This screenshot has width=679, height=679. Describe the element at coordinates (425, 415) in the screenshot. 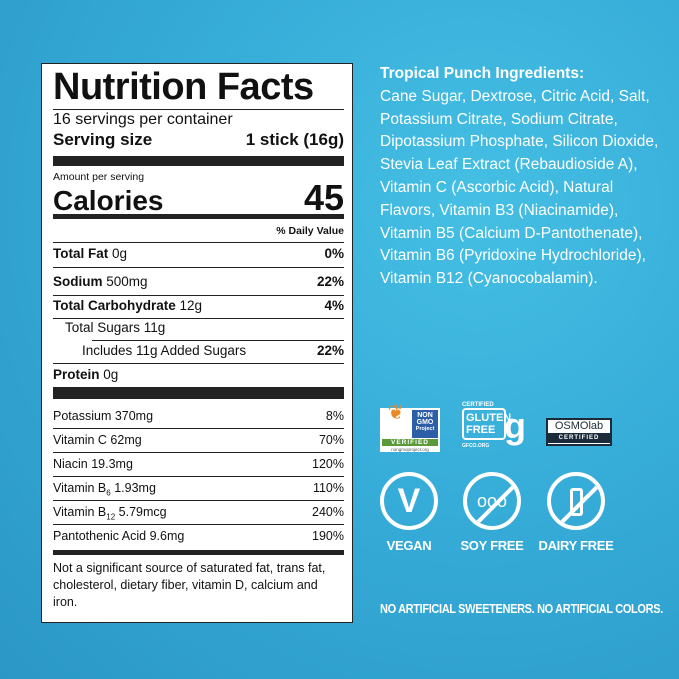

I see `nongmo-text: NON` at that location.